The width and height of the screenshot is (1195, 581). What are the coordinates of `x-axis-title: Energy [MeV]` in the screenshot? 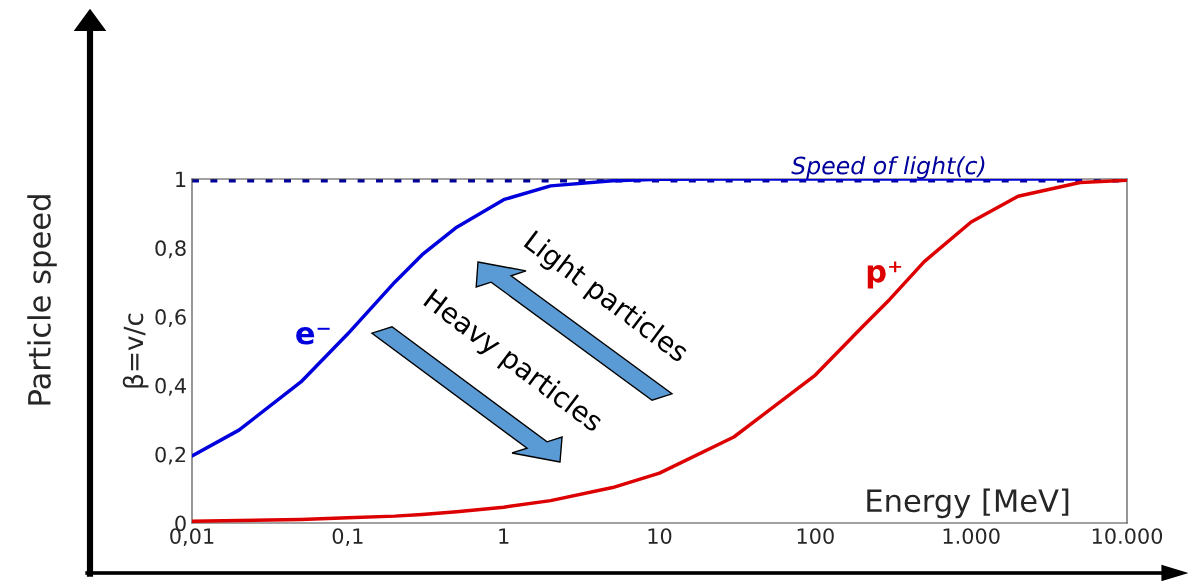 It's located at (968, 503).